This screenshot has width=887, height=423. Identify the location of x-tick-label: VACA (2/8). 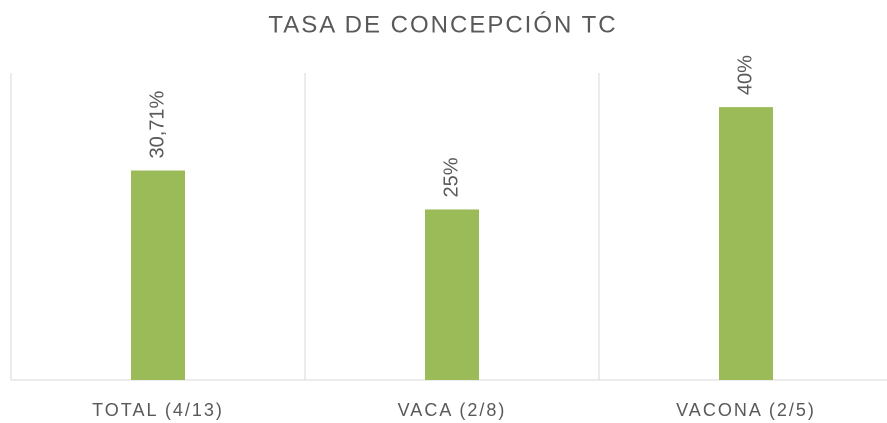
(452, 410).